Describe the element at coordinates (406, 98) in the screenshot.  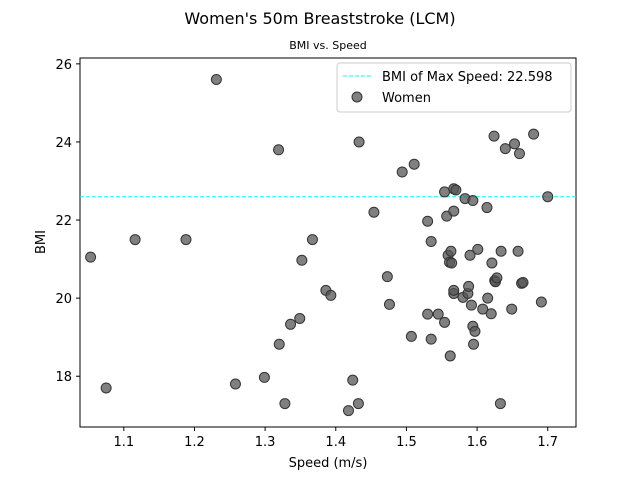
I see `legend-points-label: Women` at that location.